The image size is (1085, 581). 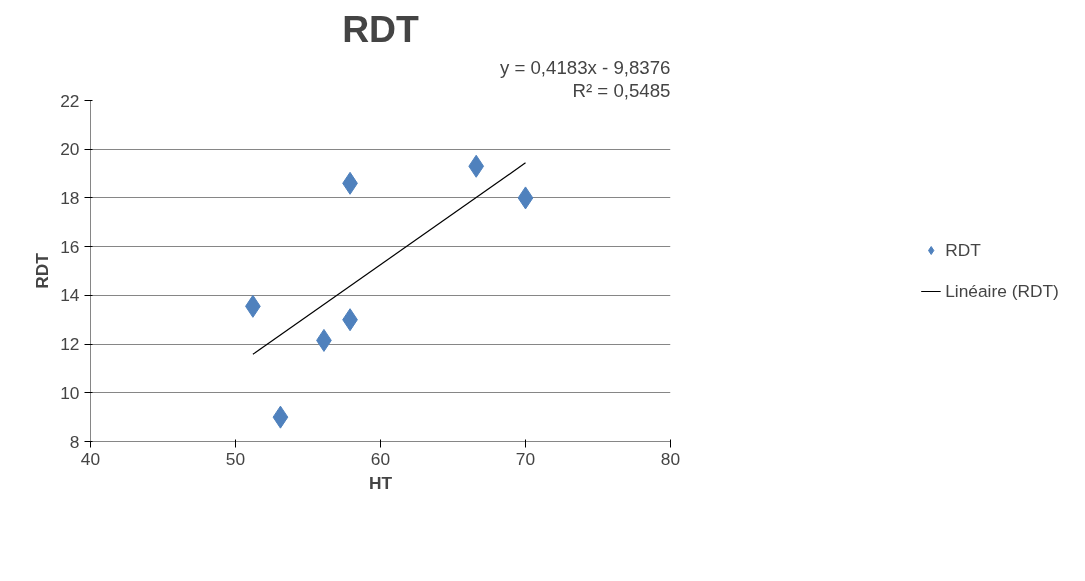 What do you see at coordinates (70, 344) in the screenshot?
I see `y-tick-label: 12` at bounding box center [70, 344].